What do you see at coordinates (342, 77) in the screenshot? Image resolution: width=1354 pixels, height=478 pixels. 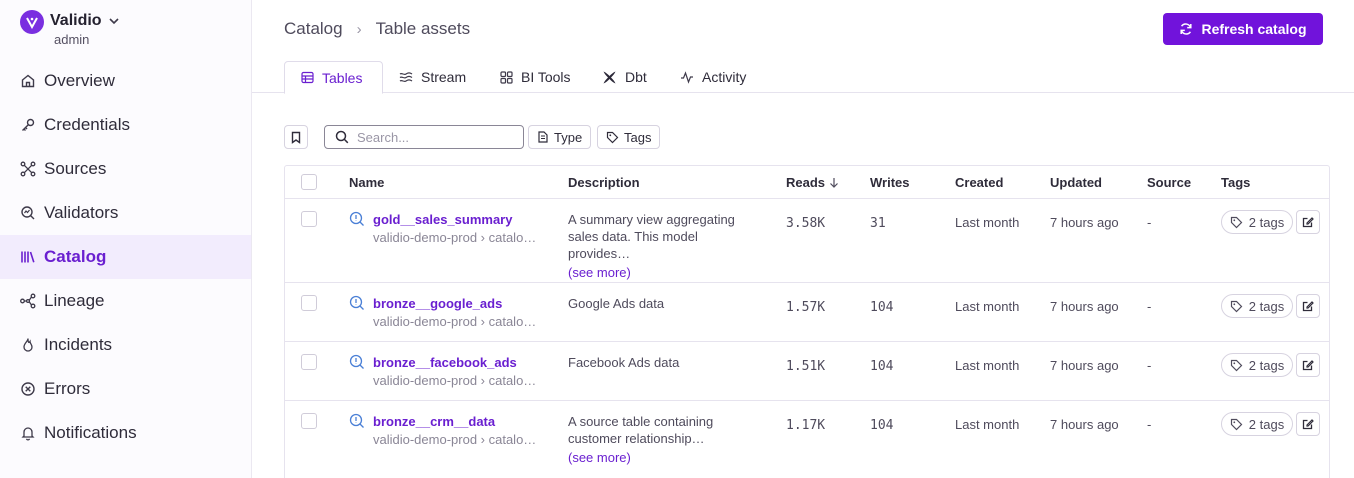 I see `tab-label: Tables` at bounding box center [342, 77].